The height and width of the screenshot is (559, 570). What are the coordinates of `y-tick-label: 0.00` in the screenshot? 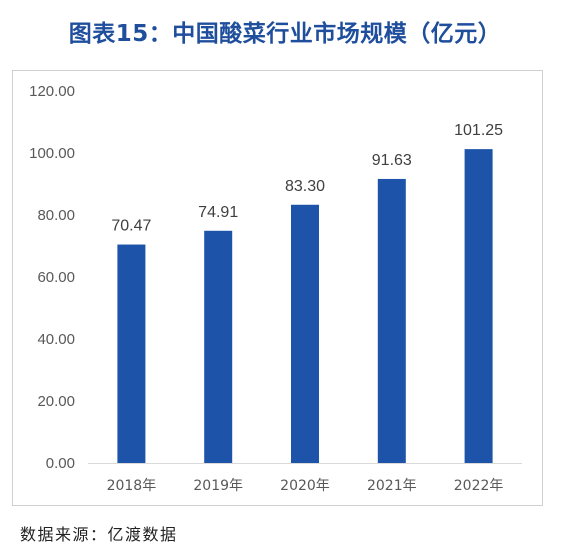 It's located at (60, 463).